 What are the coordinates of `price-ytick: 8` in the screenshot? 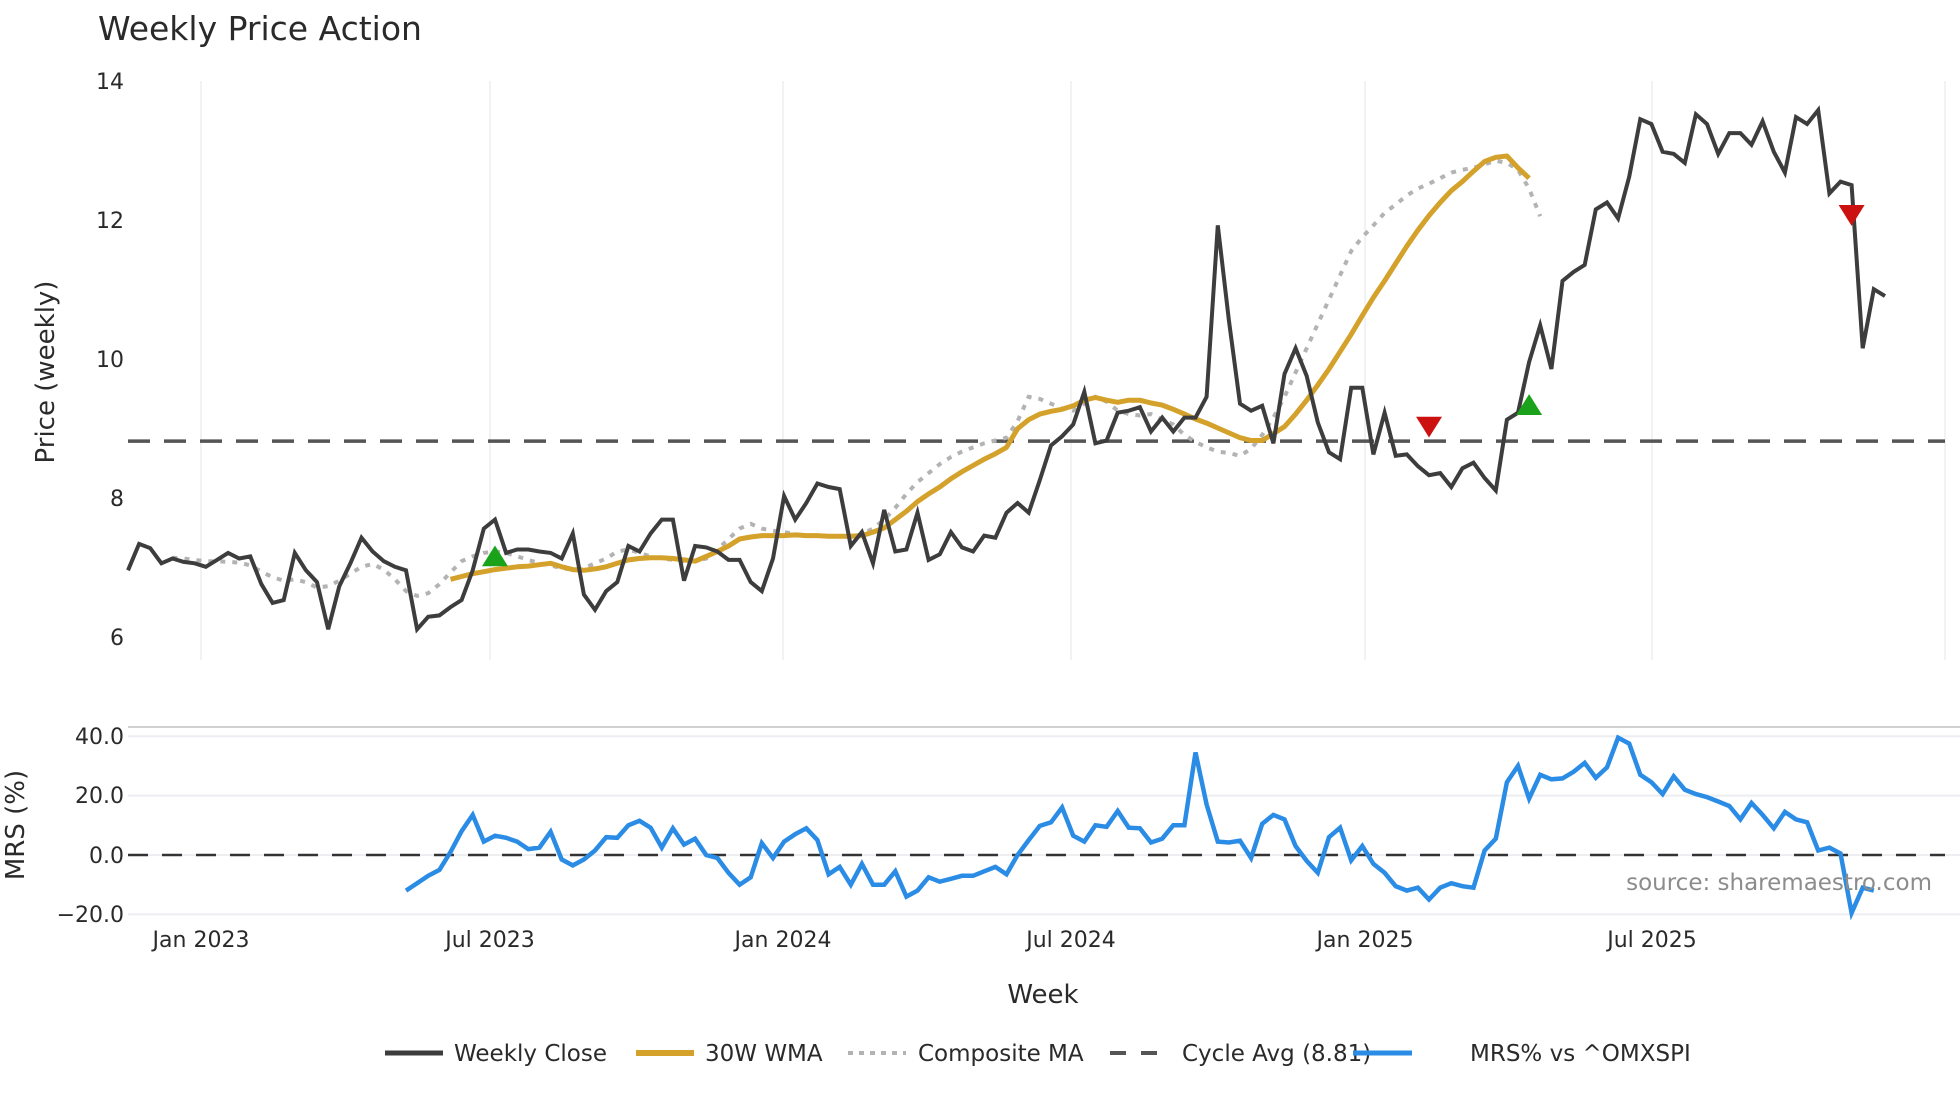 It's located at (117, 499).